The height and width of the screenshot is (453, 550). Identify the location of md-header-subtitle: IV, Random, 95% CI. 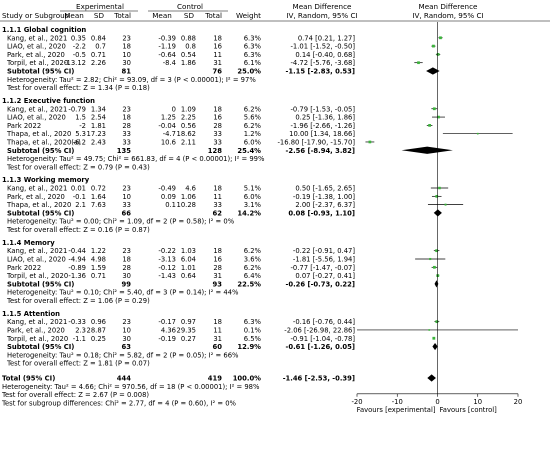
(321, 15).